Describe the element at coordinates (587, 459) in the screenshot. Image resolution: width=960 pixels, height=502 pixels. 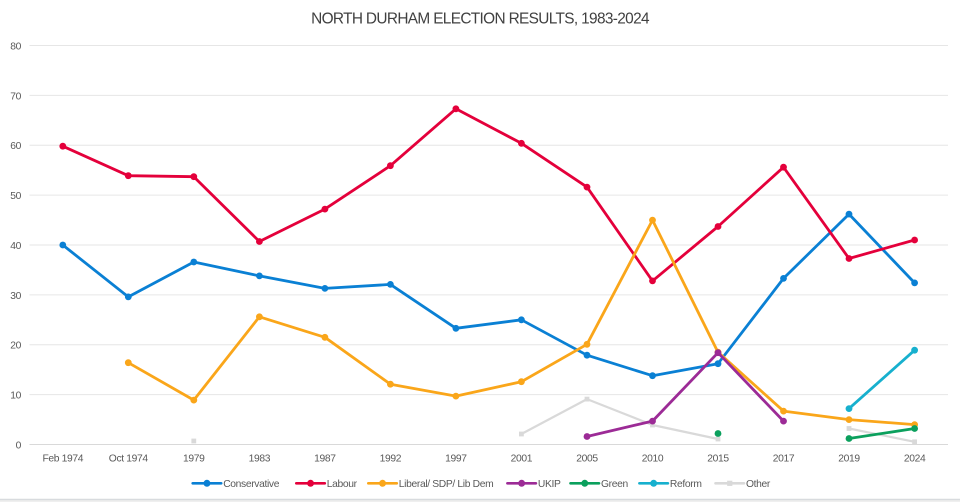
I see `svg-text: 2005` at that location.